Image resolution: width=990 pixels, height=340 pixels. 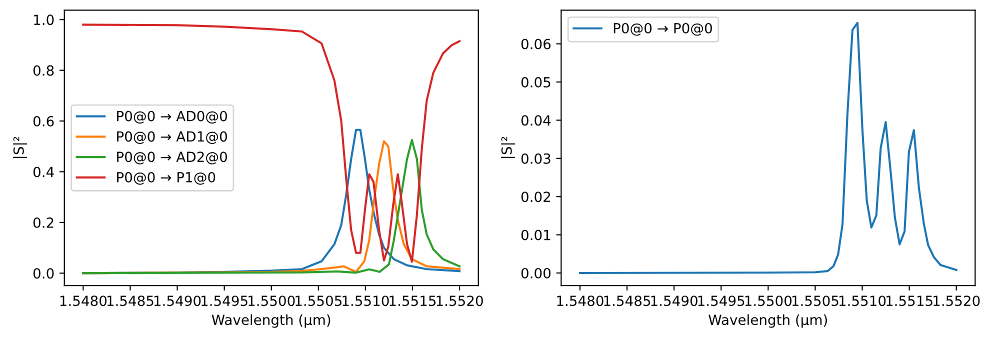 I want to click on y-tick-label: 0.8, so click(x=43, y=70).